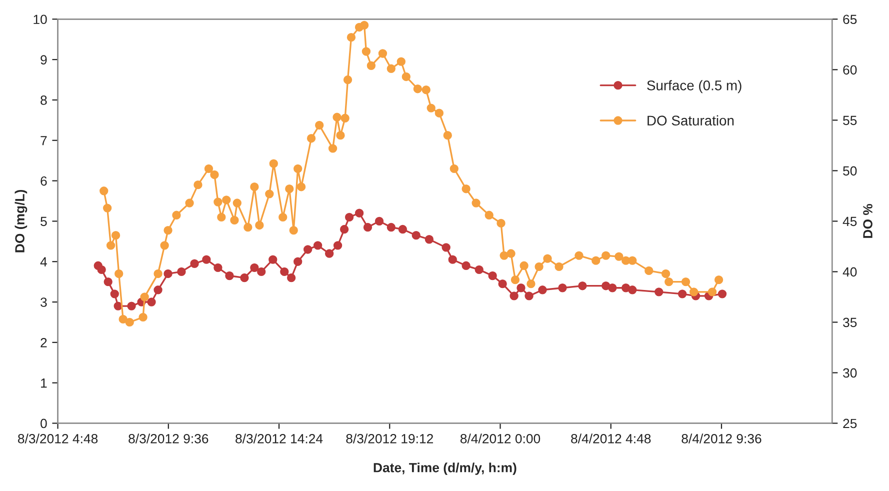 The width and height of the screenshot is (889, 491). Describe the element at coordinates (43, 141) in the screenshot. I see `y-tick-label: 7` at that location.